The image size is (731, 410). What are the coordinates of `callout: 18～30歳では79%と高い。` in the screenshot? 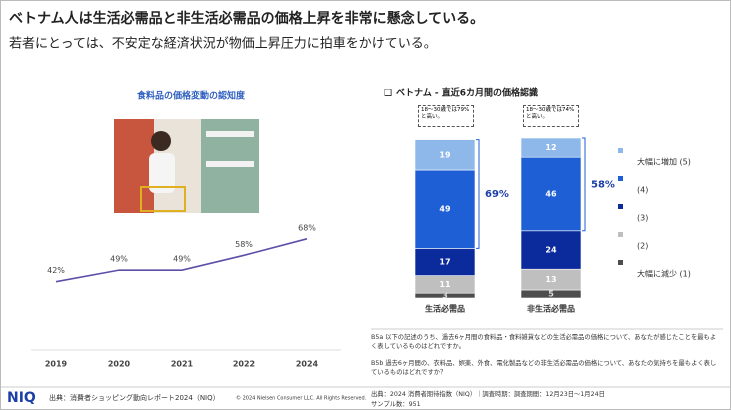 It's located at (446, 116).